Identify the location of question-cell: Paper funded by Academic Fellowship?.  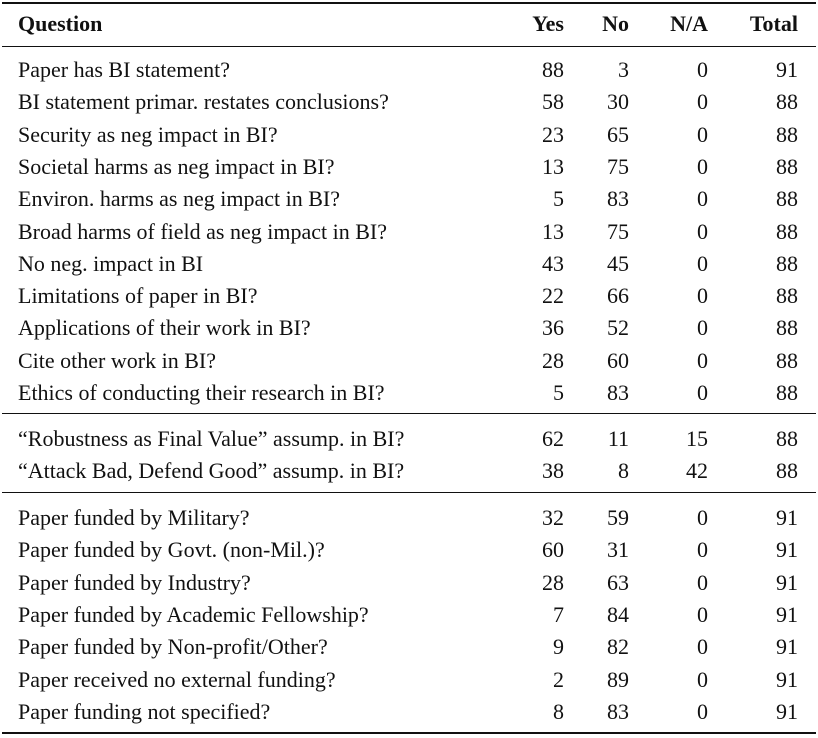
(193, 614).